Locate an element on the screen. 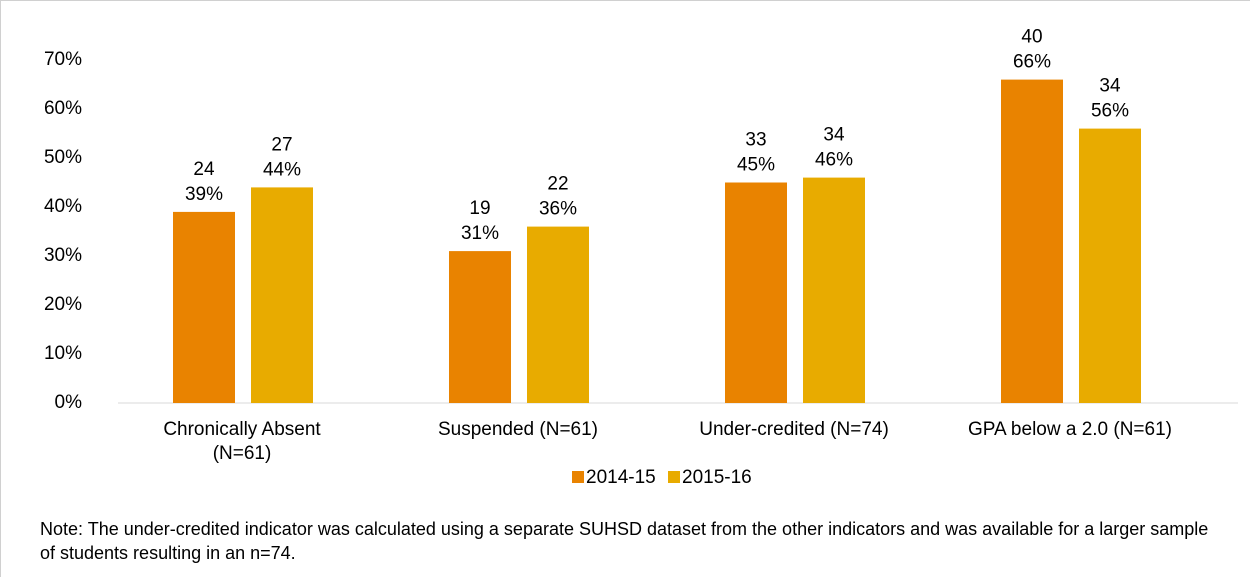 This screenshot has width=1250, height=577. x-tick-label: Suspended (N=61) is located at coordinates (518, 429).